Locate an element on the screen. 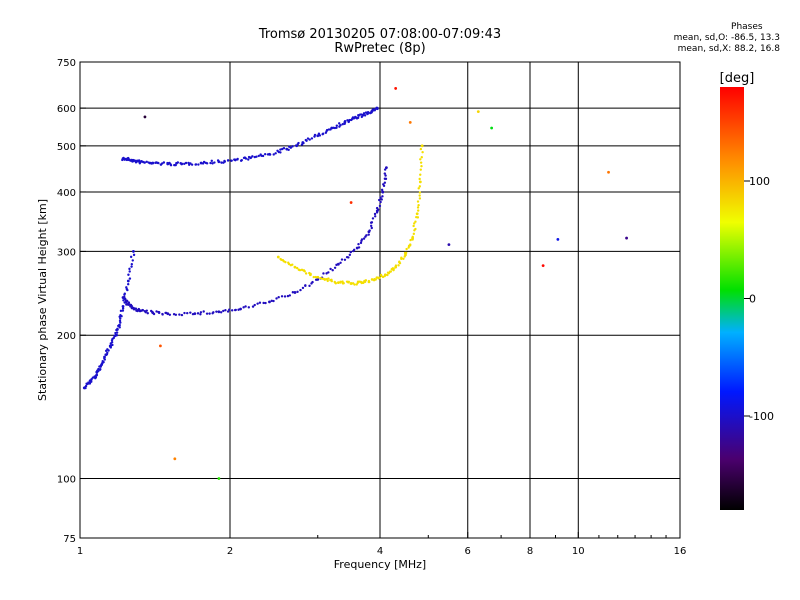 This screenshot has height=600, width=800. chart-title: Tromsø 20130205 07:08:00-07:09:43 is located at coordinates (380, 34).